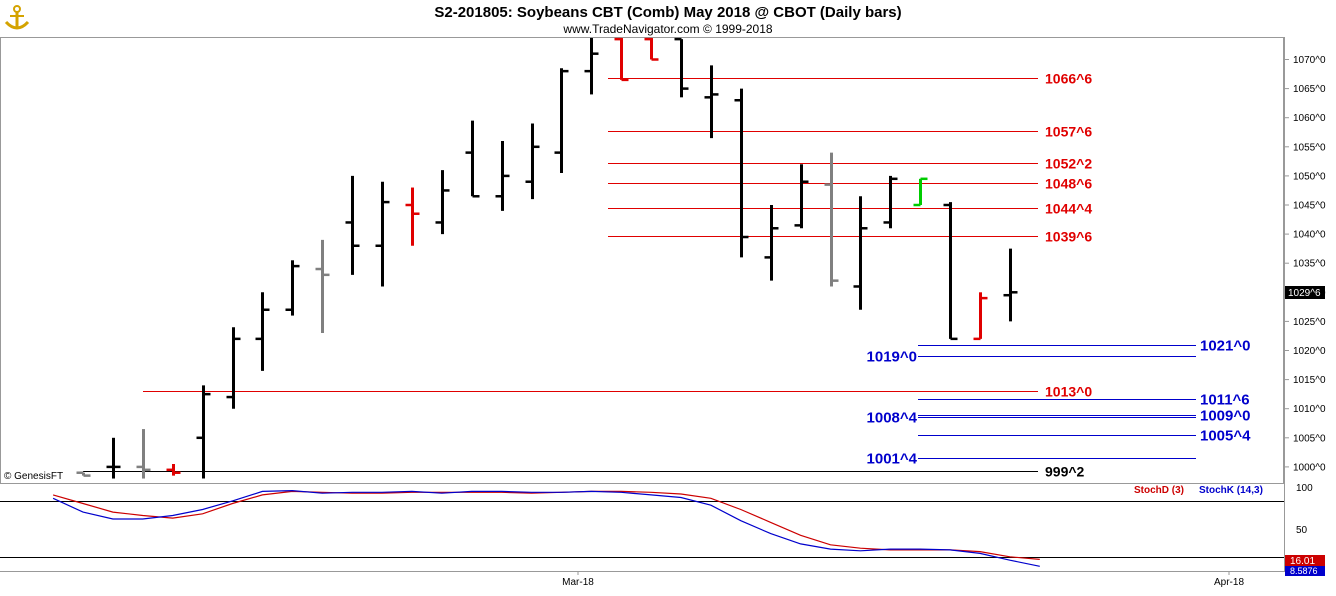 The width and height of the screenshot is (1336, 596). Describe the element at coordinates (1068, 392) in the screenshot. I see `price-level-label: 1013^0` at that location.